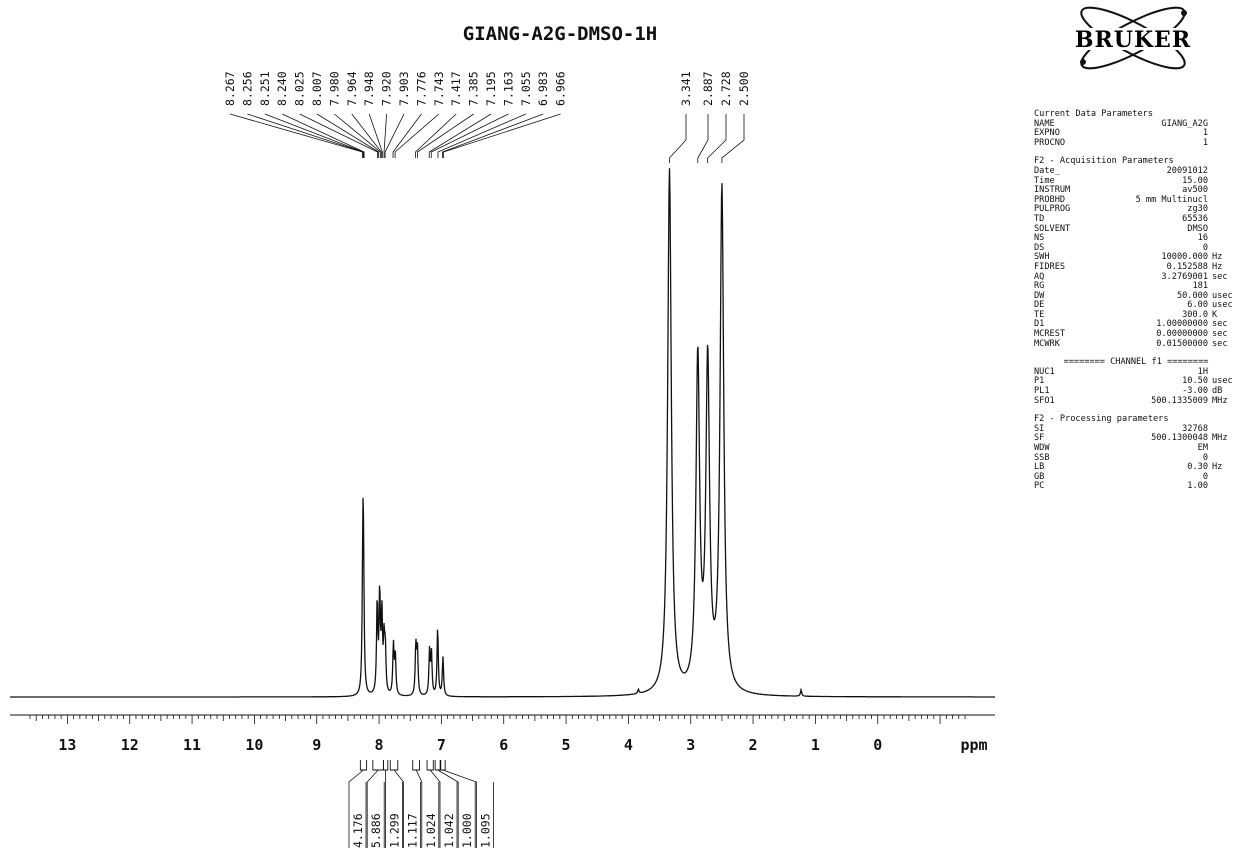  What do you see at coordinates (421, 88) in the screenshot?
I see `peak-label: 7.776` at bounding box center [421, 88].